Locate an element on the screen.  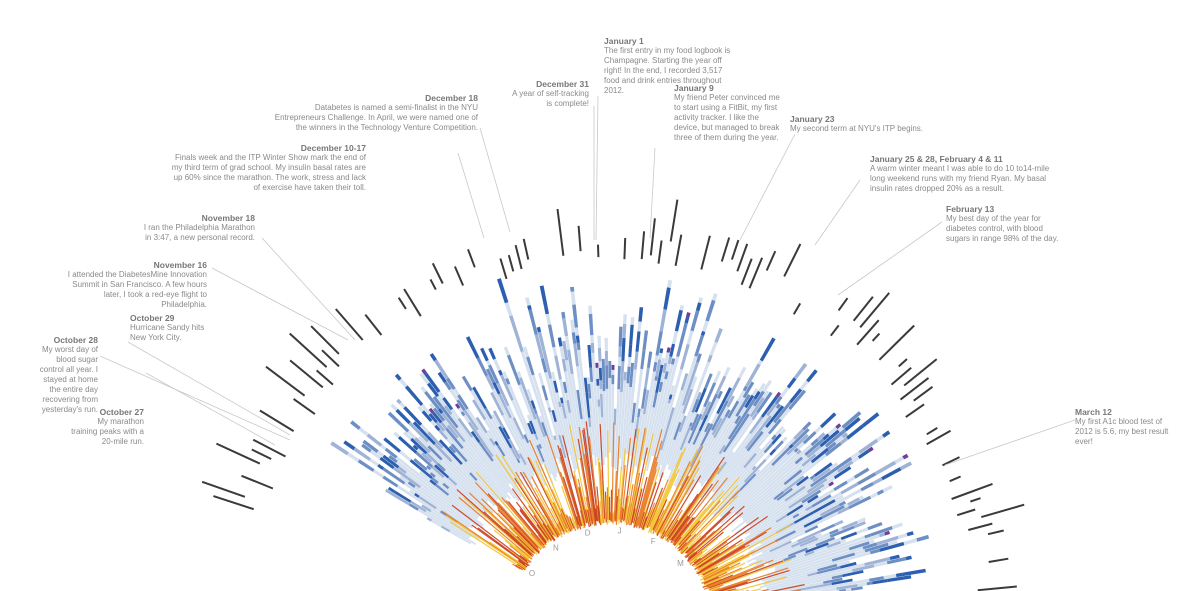
annotation-leader is located at coordinates (210, 409).